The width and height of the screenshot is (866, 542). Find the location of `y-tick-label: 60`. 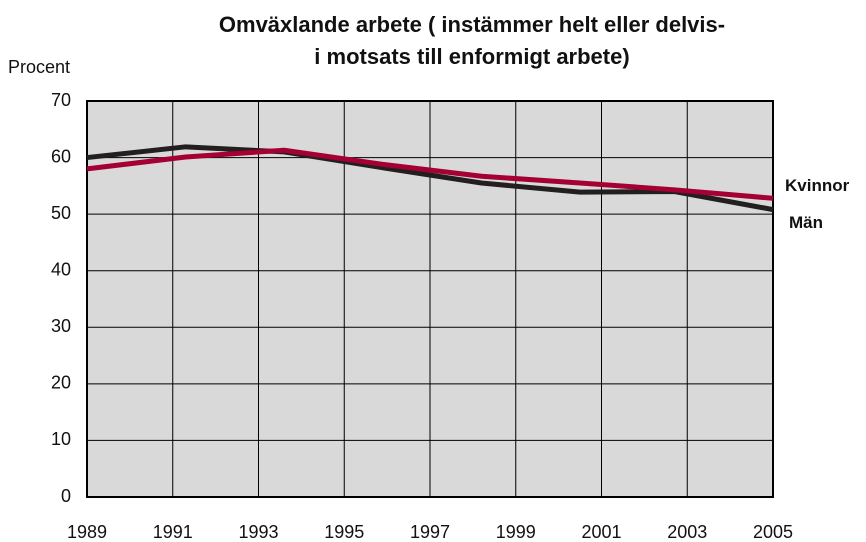

y-tick-label: 60 is located at coordinates (61, 156).